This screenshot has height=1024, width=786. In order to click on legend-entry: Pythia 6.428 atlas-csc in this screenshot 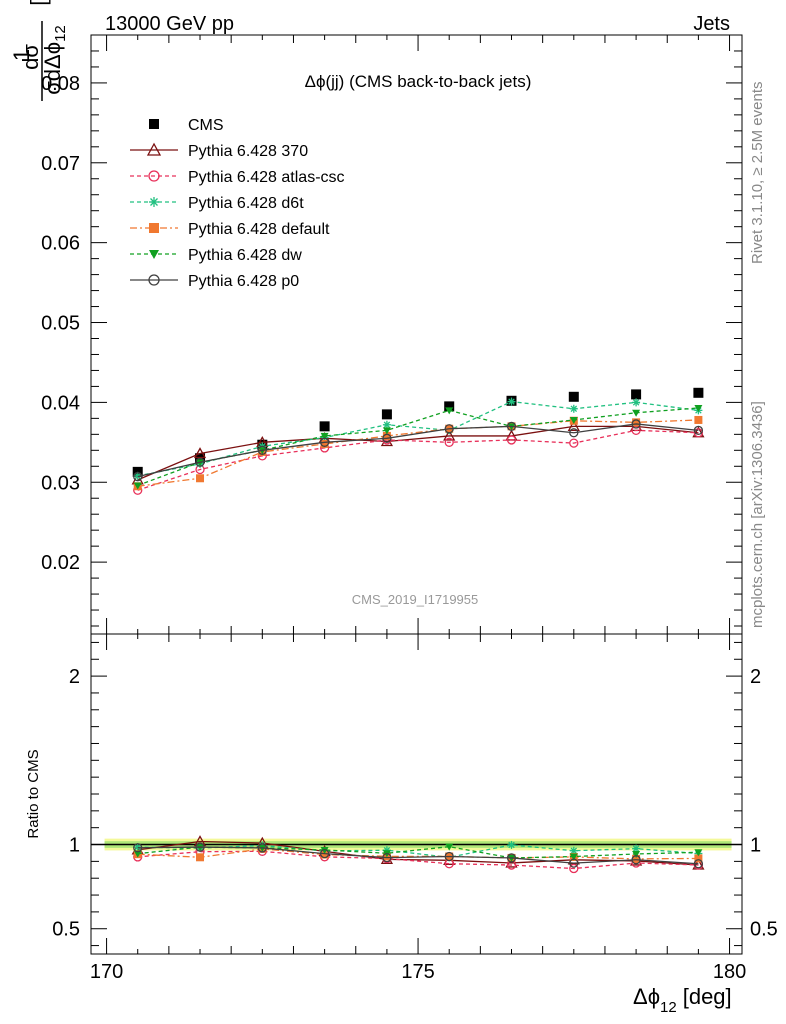, I will do `click(237, 177)`.